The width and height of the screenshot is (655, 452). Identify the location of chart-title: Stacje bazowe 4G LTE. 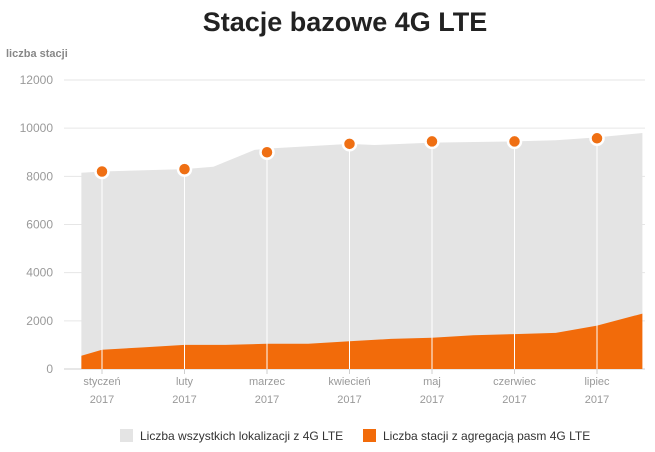
(345, 22).